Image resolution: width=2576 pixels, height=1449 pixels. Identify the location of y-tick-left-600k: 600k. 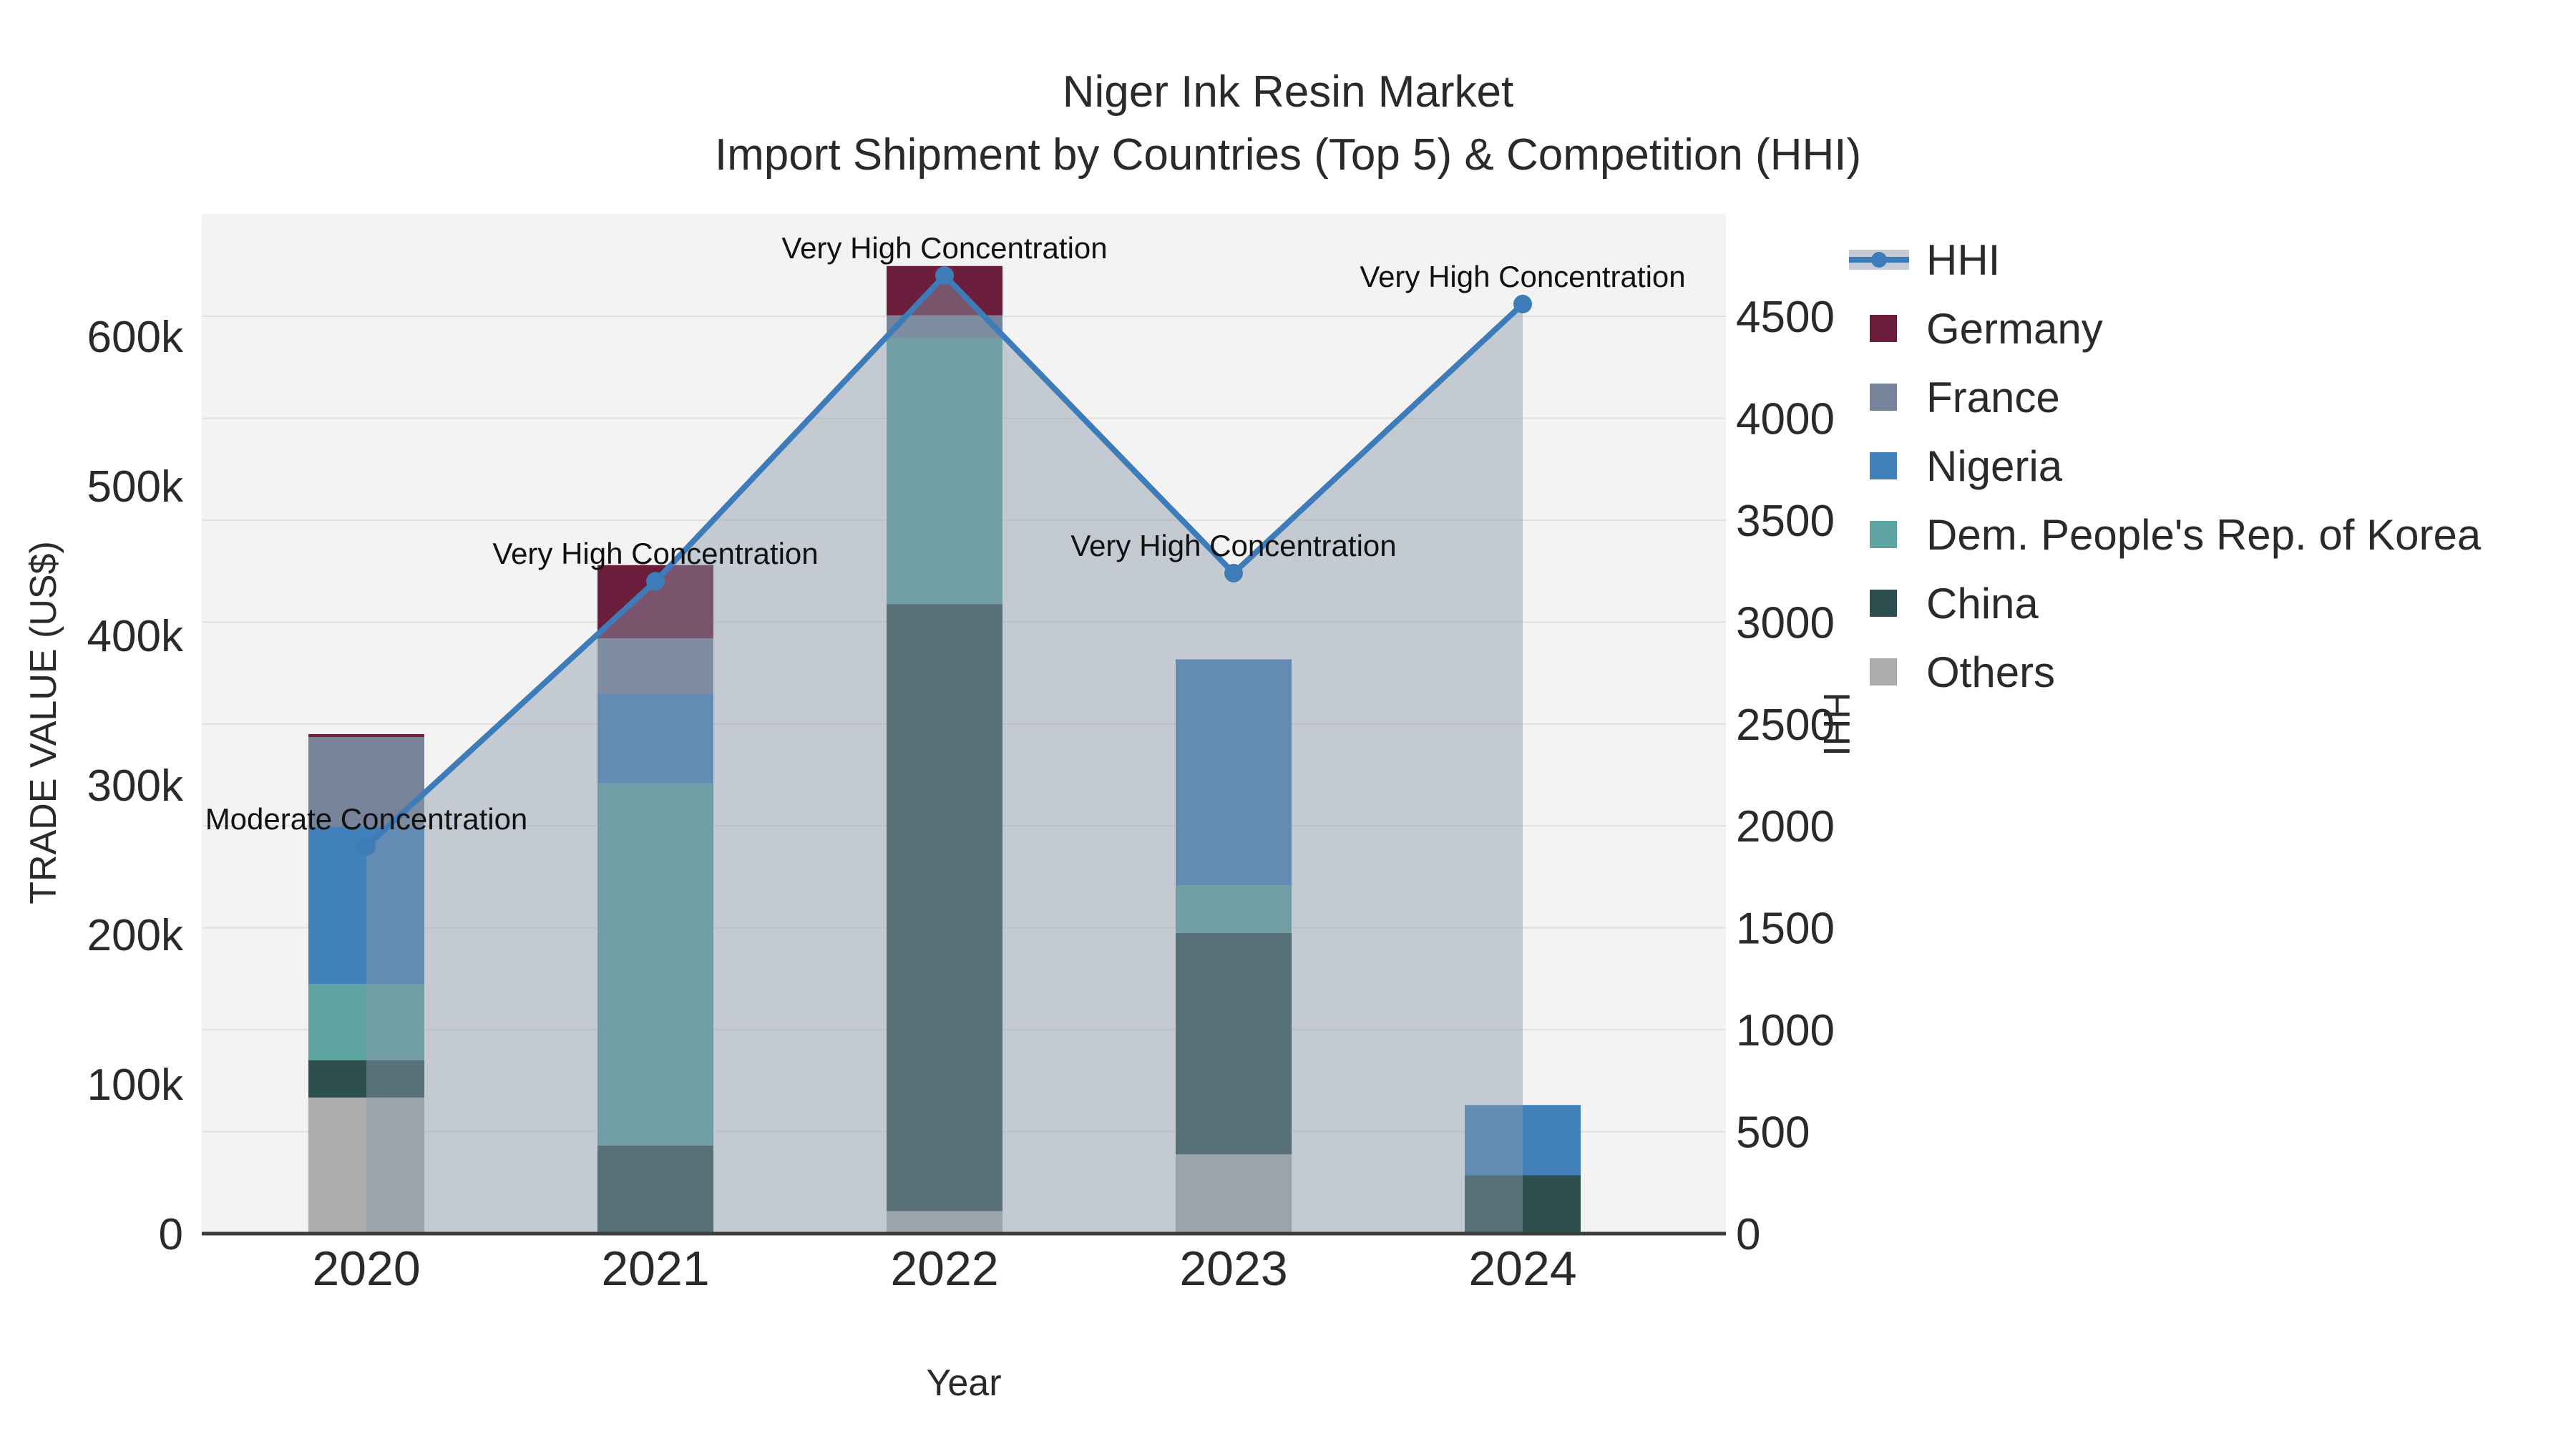
(135, 337).